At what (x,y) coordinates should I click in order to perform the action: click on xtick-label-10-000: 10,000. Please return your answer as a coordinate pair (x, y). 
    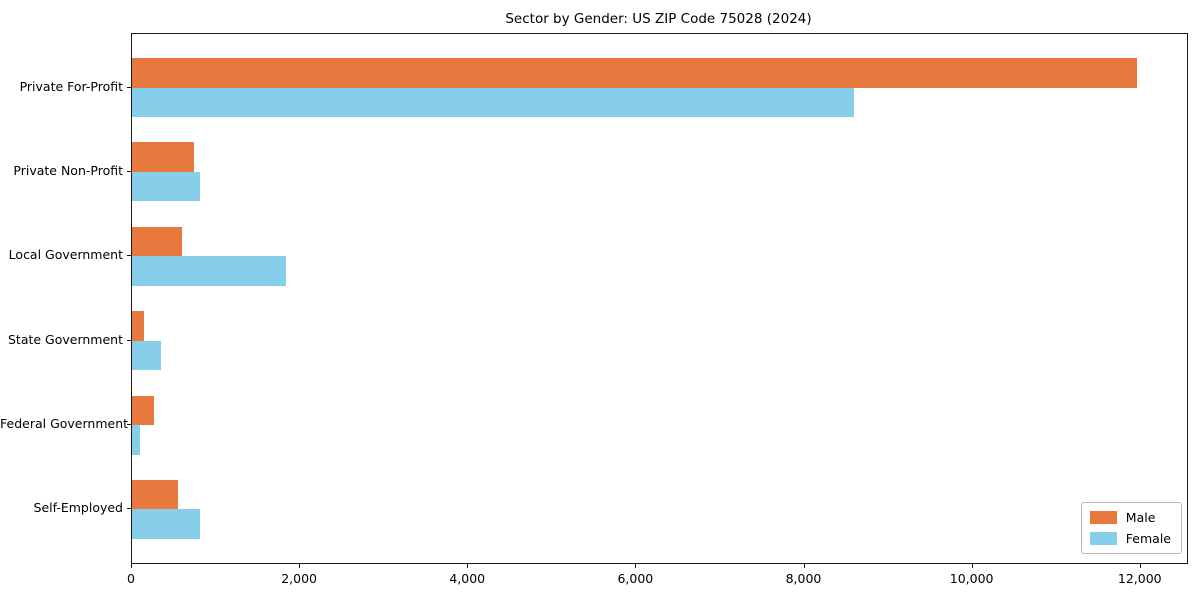
    Looking at the image, I should click on (971, 578).